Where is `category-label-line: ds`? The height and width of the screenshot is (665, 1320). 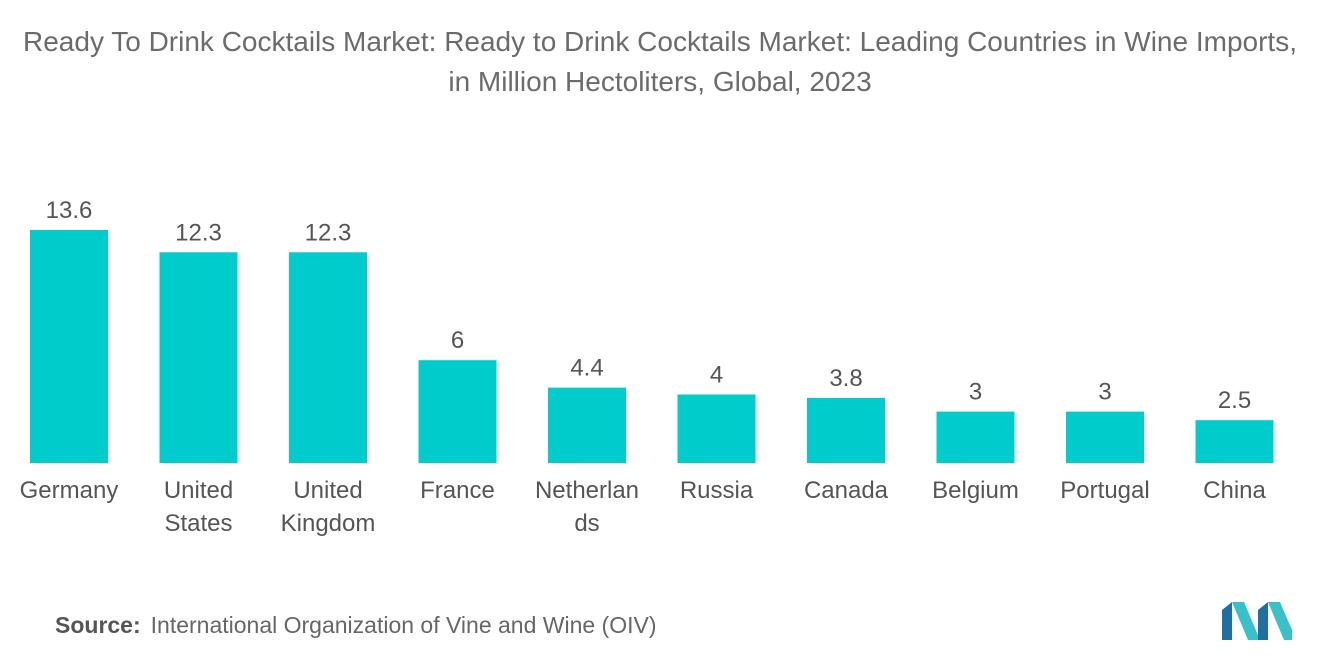 category-label-line: ds is located at coordinates (586, 523).